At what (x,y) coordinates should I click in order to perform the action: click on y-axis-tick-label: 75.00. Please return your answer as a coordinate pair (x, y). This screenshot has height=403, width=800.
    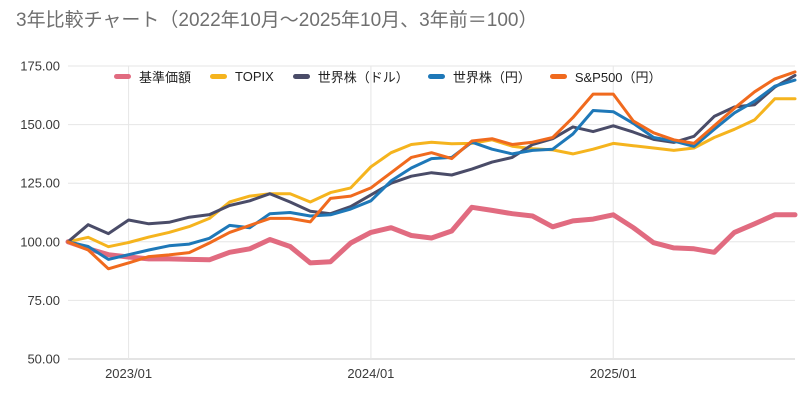
    Looking at the image, I should click on (43, 300).